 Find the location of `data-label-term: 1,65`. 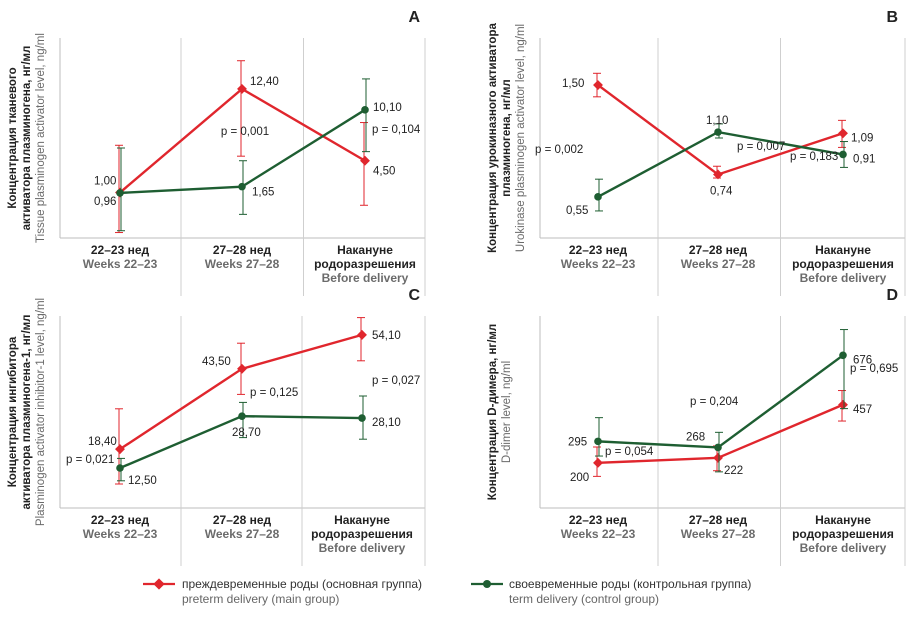

data-label-term: 1,65 is located at coordinates (263, 193).